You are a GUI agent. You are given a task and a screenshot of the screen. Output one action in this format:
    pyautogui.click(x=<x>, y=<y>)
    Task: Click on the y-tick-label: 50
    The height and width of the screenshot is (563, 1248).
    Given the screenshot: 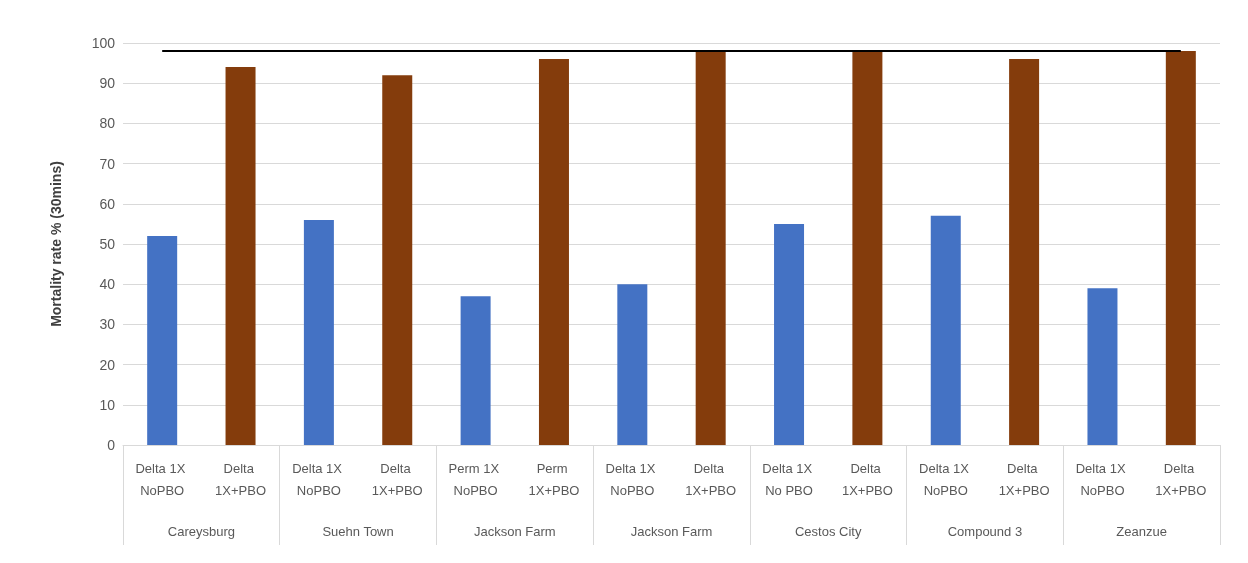 What is the action you would take?
    pyautogui.click(x=107, y=244)
    